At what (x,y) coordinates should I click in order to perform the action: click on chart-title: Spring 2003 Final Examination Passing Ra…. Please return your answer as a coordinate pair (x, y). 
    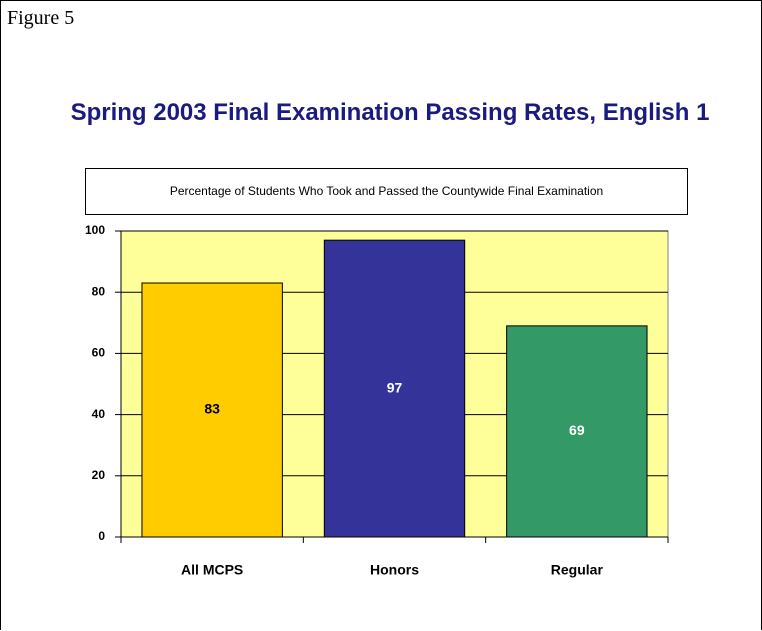
    Looking at the image, I should click on (390, 112).